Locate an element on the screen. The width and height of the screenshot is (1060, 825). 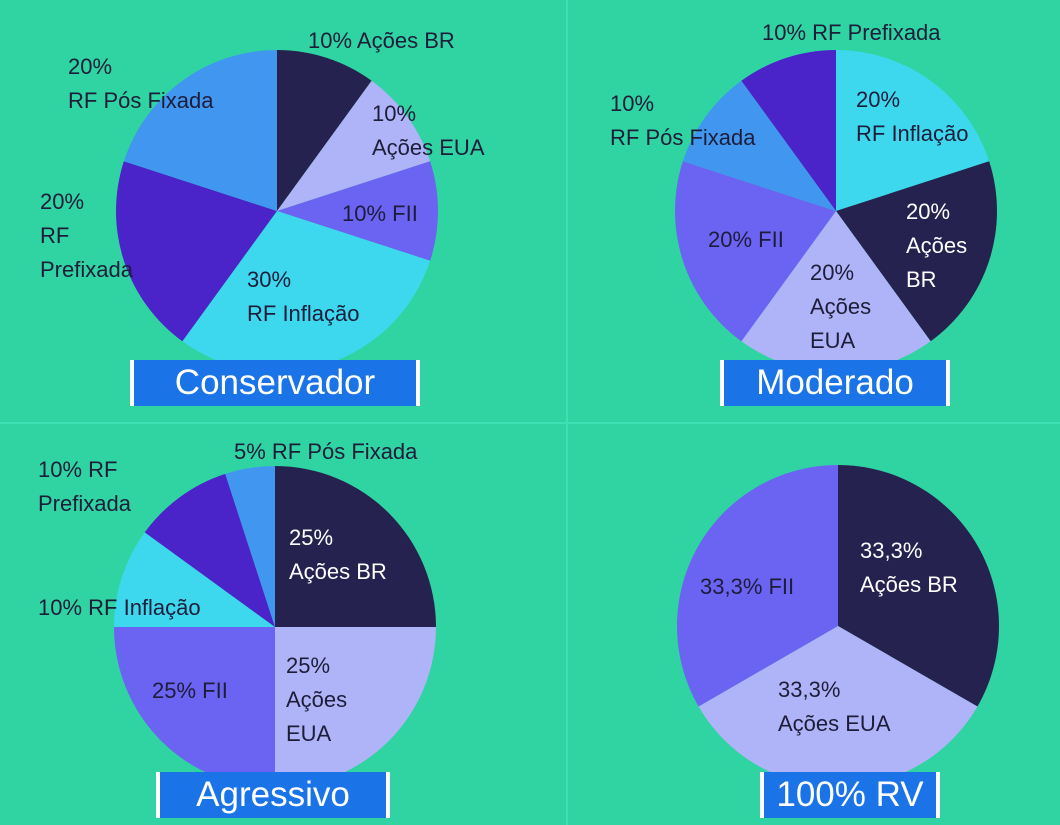
pie-slice-conservador-a-es-br is located at coordinates (324, 130).